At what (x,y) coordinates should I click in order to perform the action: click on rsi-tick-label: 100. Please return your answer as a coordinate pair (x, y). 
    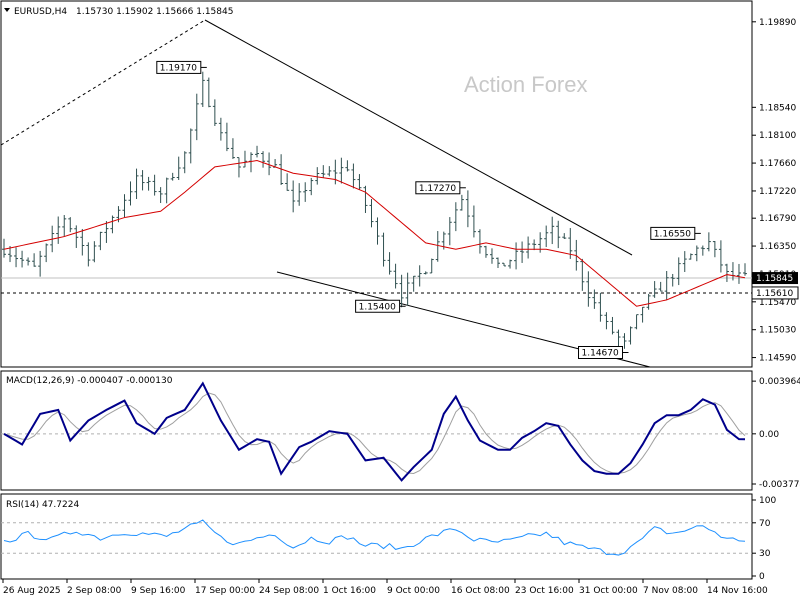
    Looking at the image, I should click on (767, 501).